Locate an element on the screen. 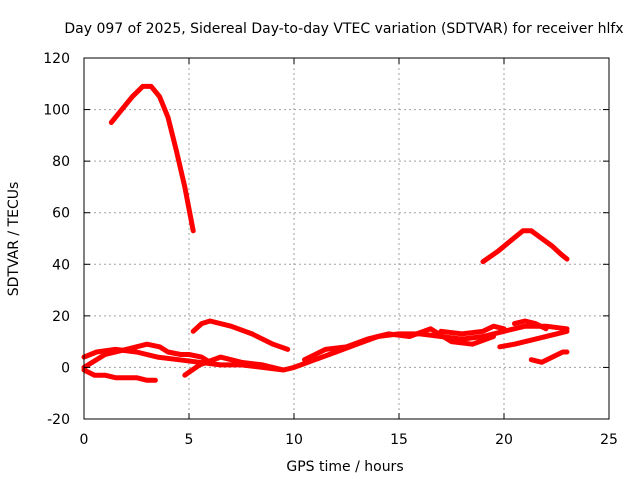 This screenshot has height=480, width=640. y-tick-label-20: 20 is located at coordinates (61, 317).